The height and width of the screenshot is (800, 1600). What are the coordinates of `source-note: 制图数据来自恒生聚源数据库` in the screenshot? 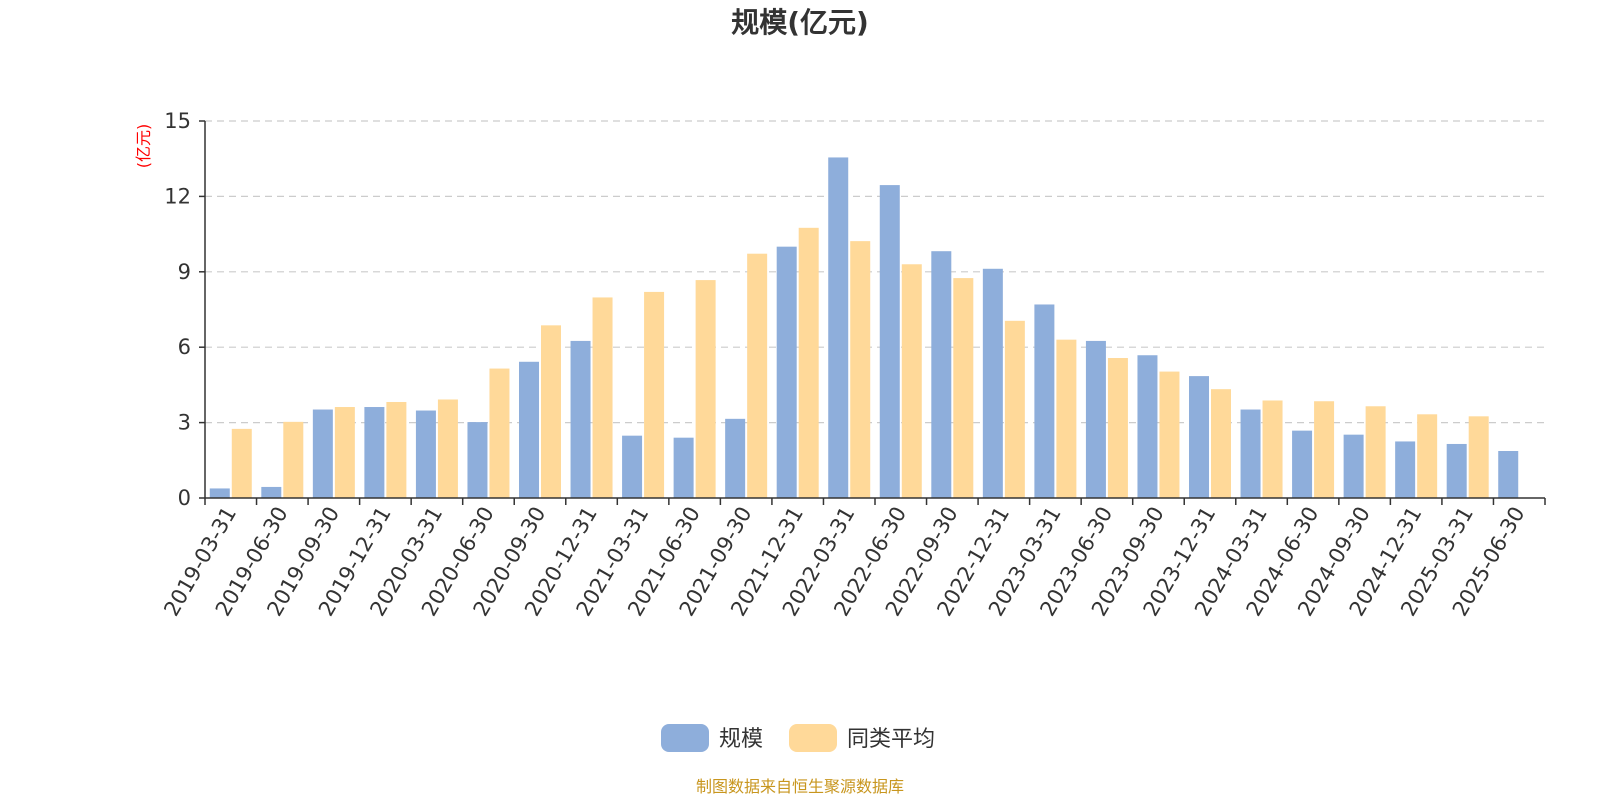 It's located at (800, 786).